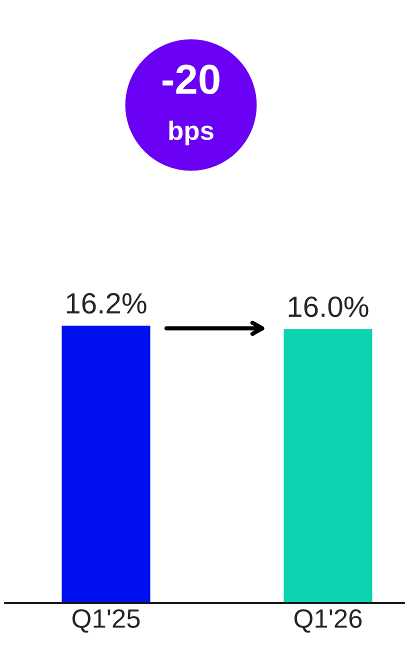 The width and height of the screenshot is (405, 658). Describe the element at coordinates (106, 621) in the screenshot. I see `x-tick-label: Q1'25` at that location.